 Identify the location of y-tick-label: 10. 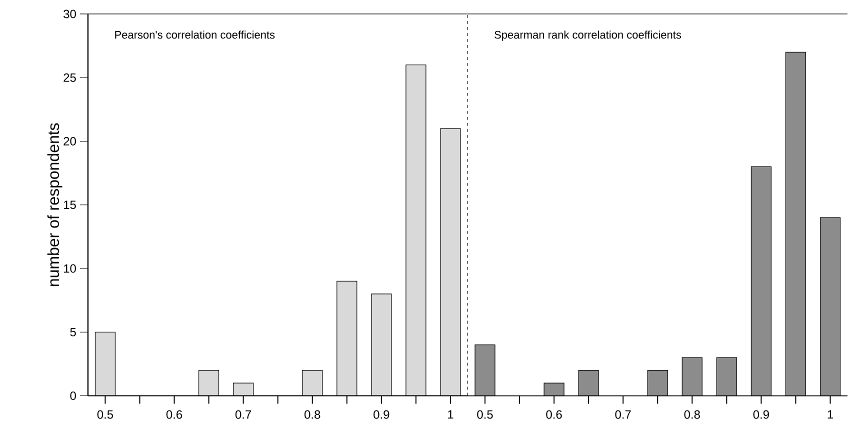
(70, 268).